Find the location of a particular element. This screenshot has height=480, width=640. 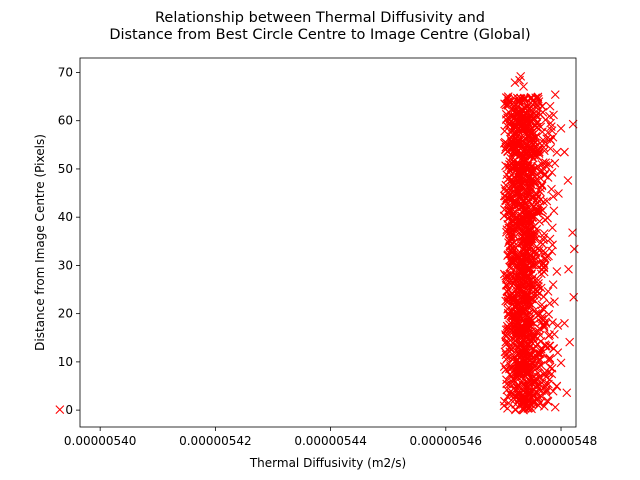

y-tick-label: 10 is located at coordinates (65, 362).